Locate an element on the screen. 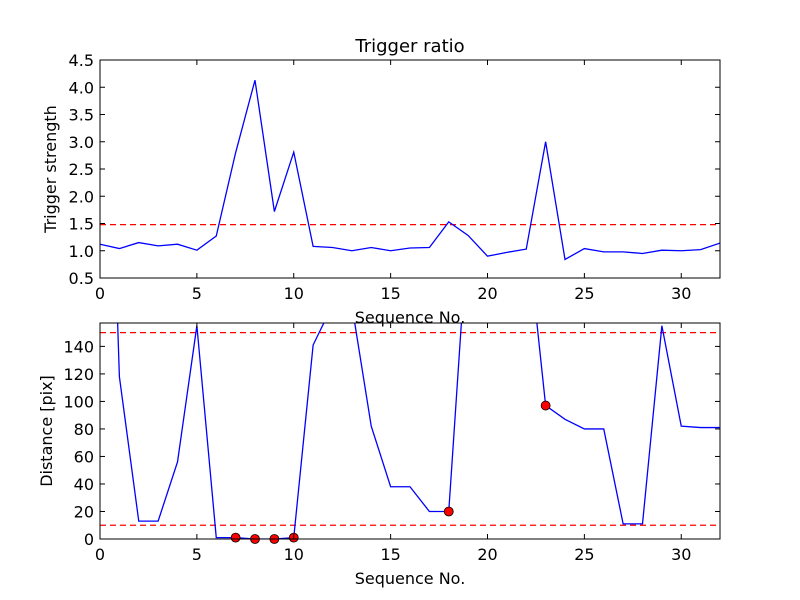 The image size is (800, 600). bottom-chart-x-tick-label: 0 is located at coordinates (100, 554).